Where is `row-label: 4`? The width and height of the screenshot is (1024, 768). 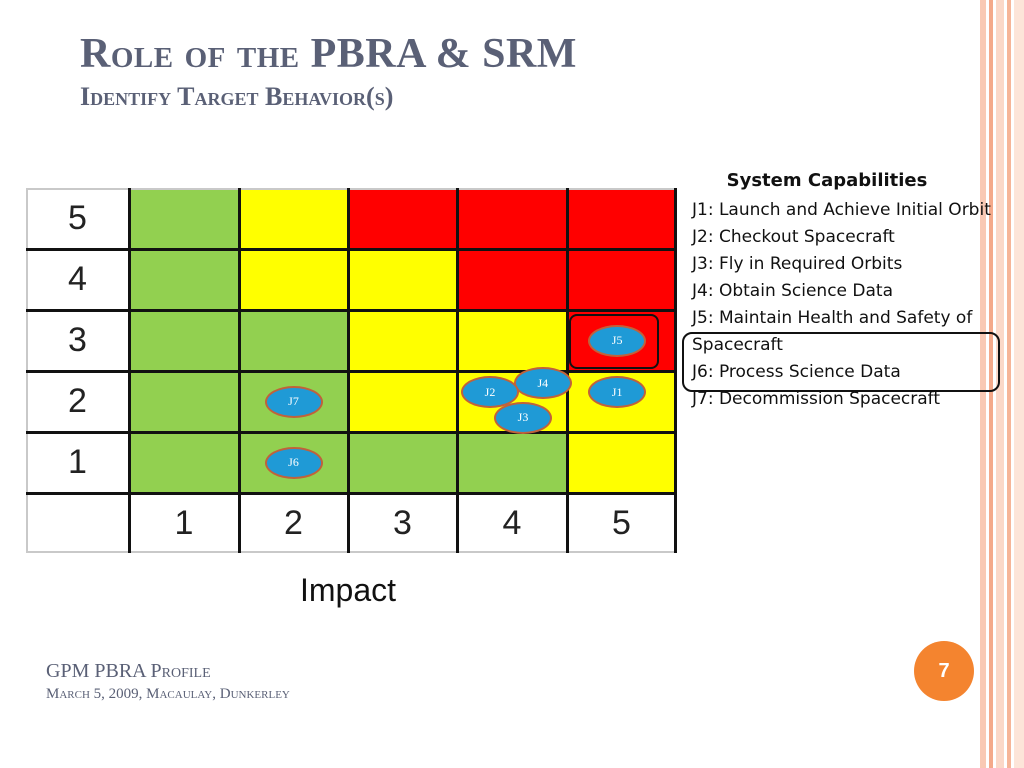
row-label: 4 is located at coordinates (77, 279).